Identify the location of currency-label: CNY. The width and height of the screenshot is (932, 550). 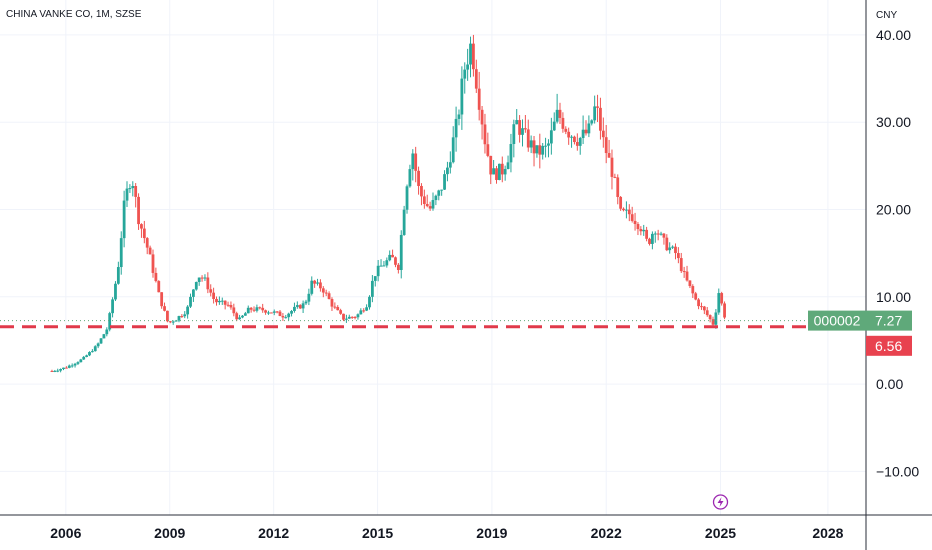
(887, 15).